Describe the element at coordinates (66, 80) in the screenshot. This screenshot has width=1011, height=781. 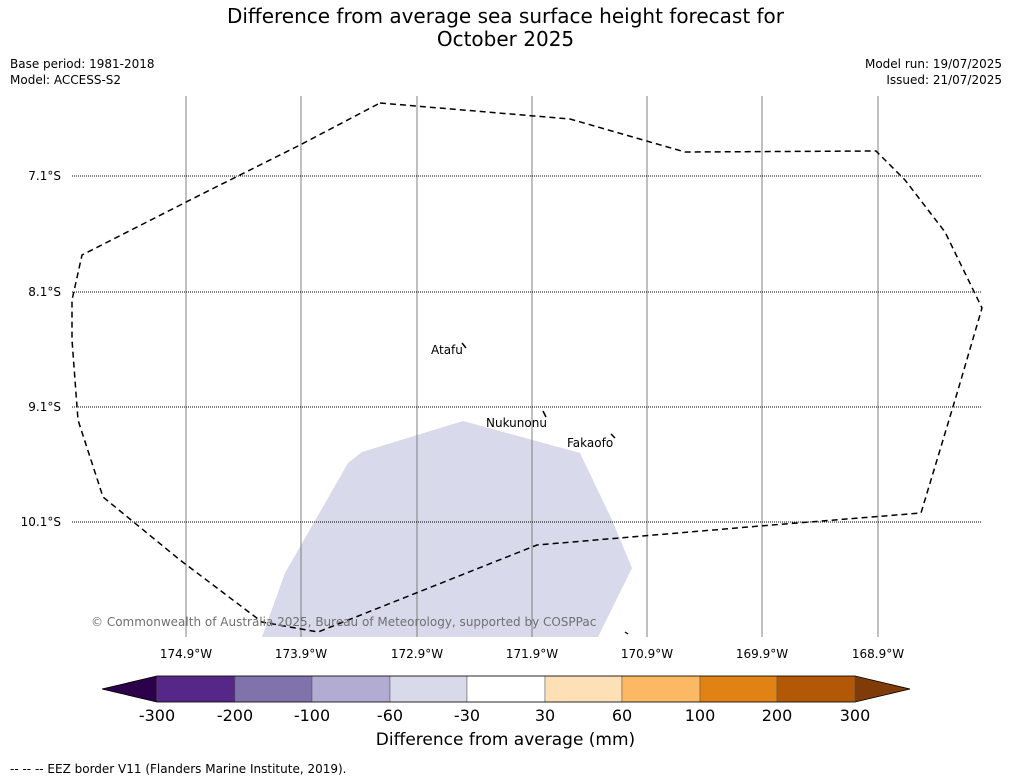
I see `model-name: Model: ACCESS-S2` at that location.